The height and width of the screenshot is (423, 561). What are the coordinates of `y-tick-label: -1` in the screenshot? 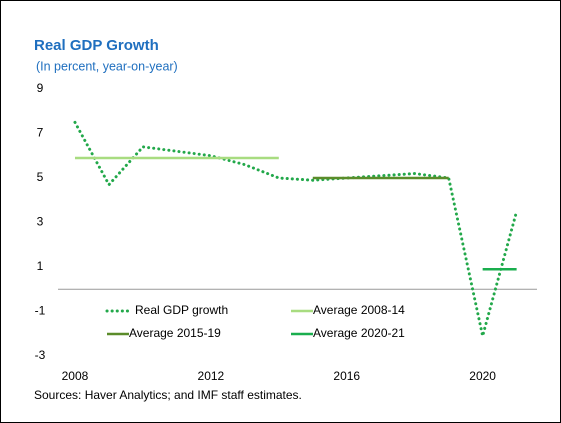 It's located at (40, 311).